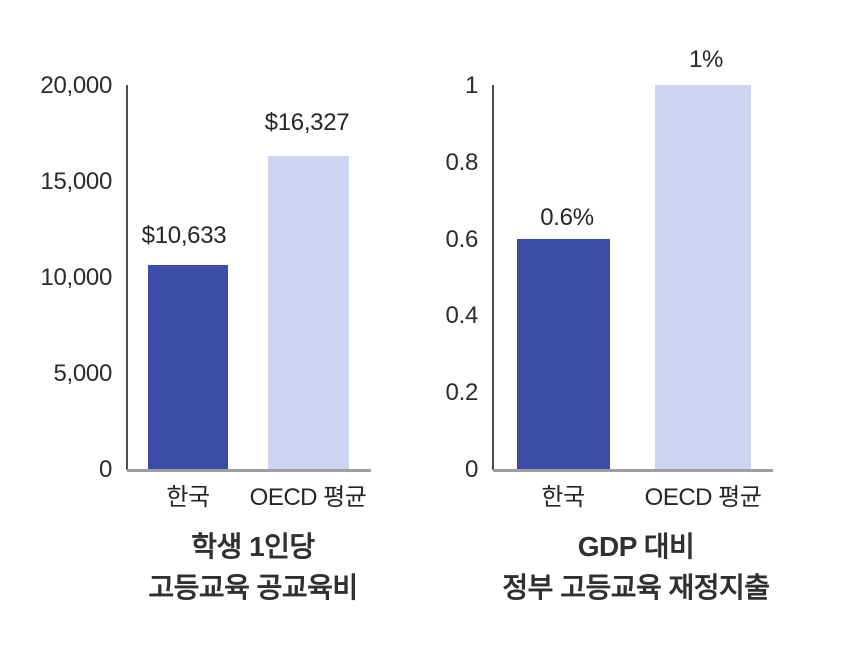  I want to click on value-label-oecd: 1%, so click(706, 59).